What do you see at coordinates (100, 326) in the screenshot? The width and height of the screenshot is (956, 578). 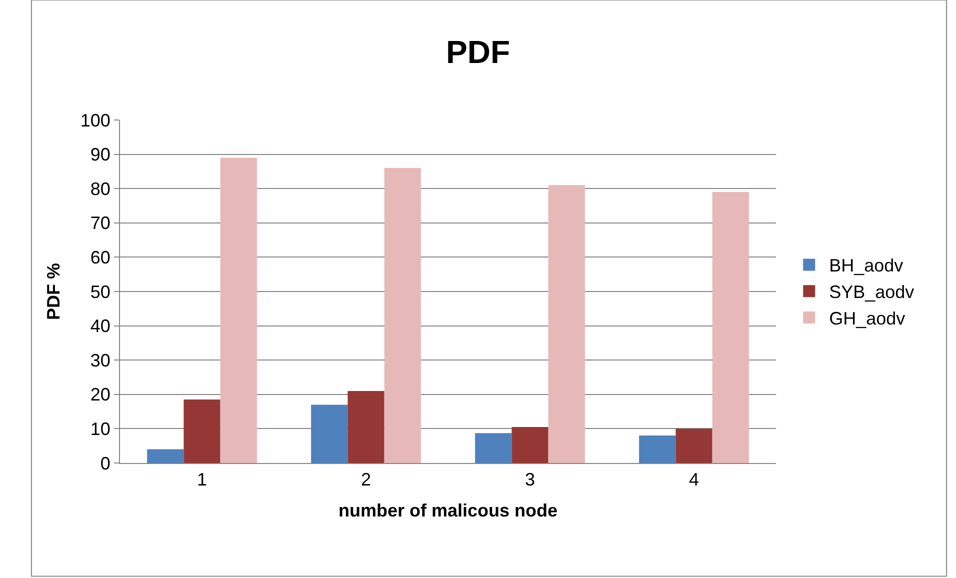 I see `y-tick-label: 40` at bounding box center [100, 326].